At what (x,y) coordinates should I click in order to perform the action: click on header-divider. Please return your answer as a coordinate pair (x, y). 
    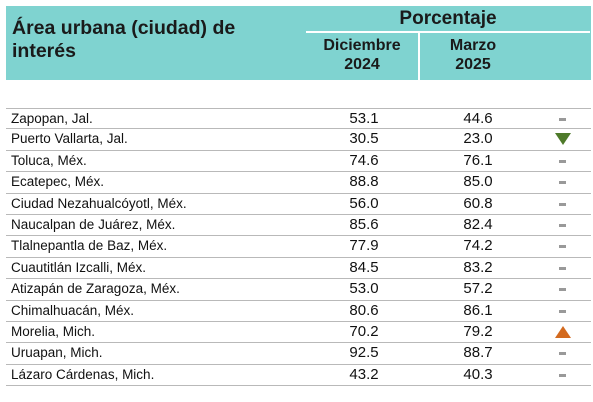
    Looking at the image, I should click on (448, 32).